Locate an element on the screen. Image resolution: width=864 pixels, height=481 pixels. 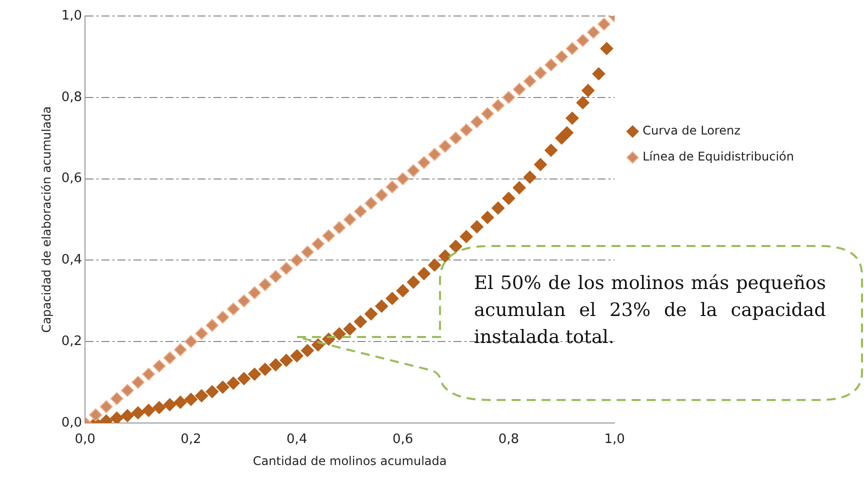
legend-label: Curva de Lorenz is located at coordinates (691, 131).